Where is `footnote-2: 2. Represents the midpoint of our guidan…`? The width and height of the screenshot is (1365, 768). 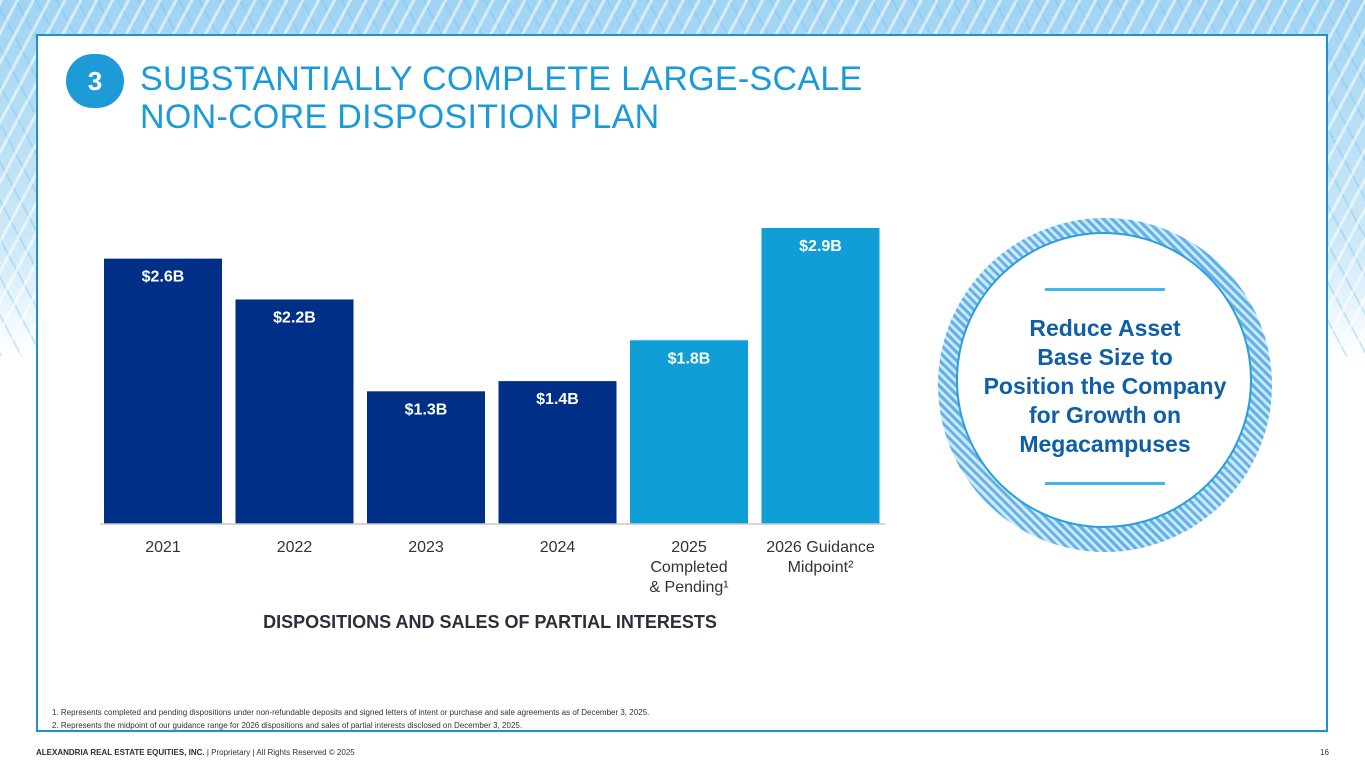 footnote-2: 2. Represents the midpoint of our guidan… is located at coordinates (287, 725).